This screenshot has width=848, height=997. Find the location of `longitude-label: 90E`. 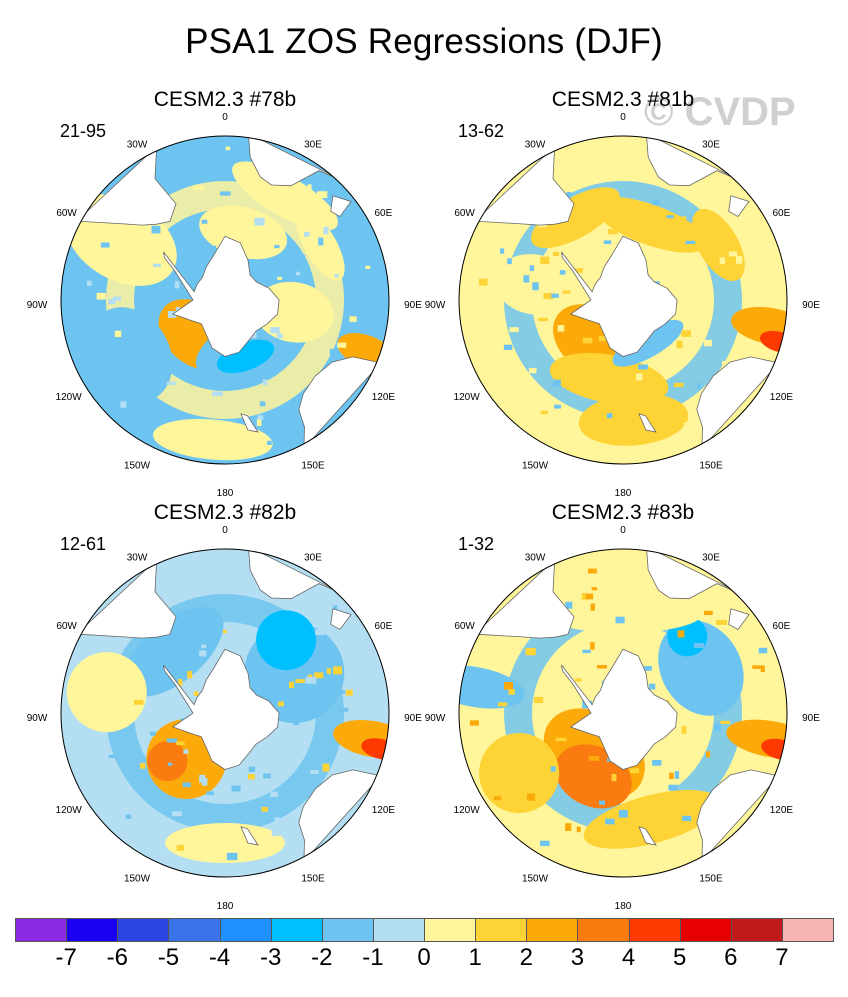

longitude-label: 90E is located at coordinates (811, 718).